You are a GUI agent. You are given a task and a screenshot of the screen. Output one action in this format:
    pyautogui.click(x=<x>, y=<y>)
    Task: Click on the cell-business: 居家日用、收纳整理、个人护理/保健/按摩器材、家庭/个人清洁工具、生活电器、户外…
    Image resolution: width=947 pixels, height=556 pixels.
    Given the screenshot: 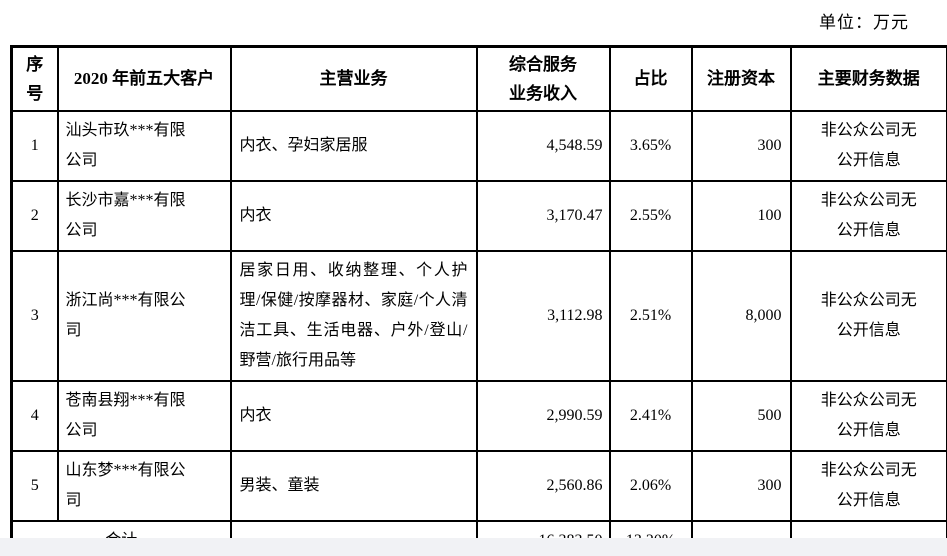 What is the action you would take?
    pyautogui.click(x=353, y=315)
    